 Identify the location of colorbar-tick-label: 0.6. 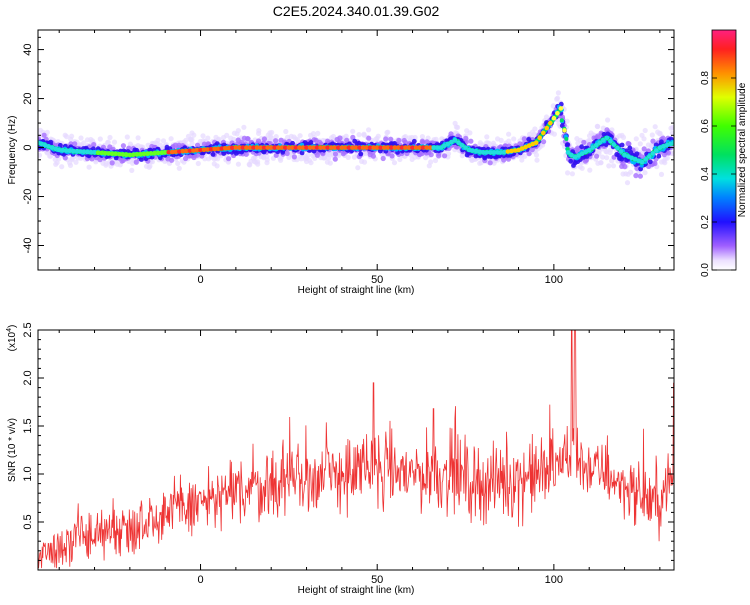
(705, 126).